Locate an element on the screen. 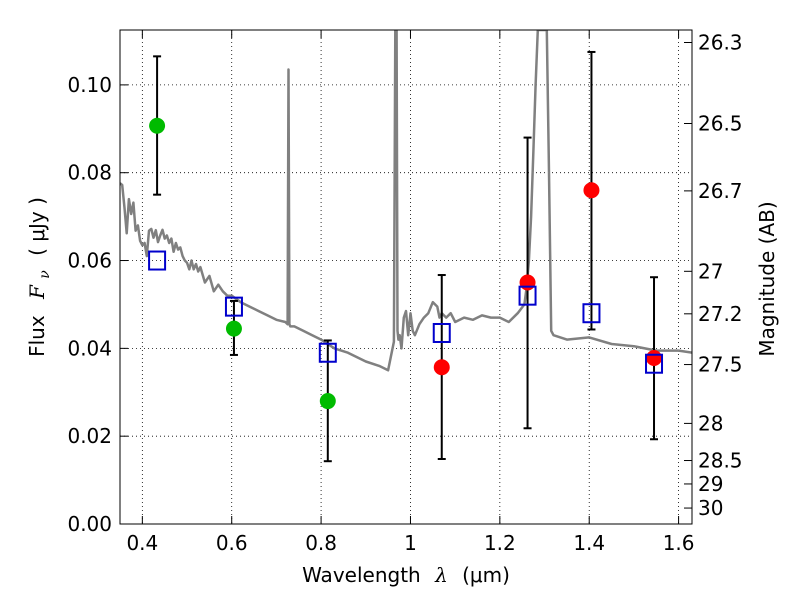 This screenshot has width=800, height=600. x-tick-label: 1 is located at coordinates (410, 543).